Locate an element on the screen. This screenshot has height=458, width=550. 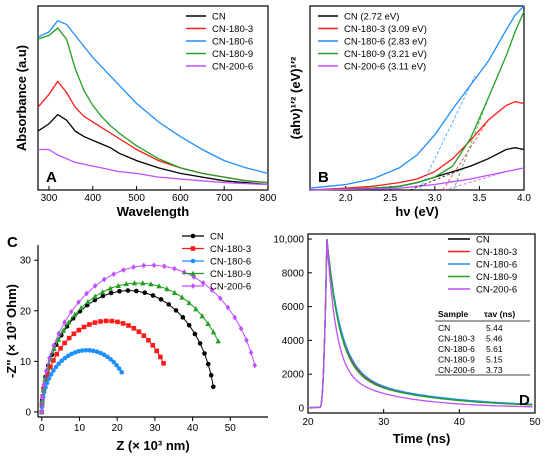
panel-d-legend-label: CN-200-6 is located at coordinates (496, 290).